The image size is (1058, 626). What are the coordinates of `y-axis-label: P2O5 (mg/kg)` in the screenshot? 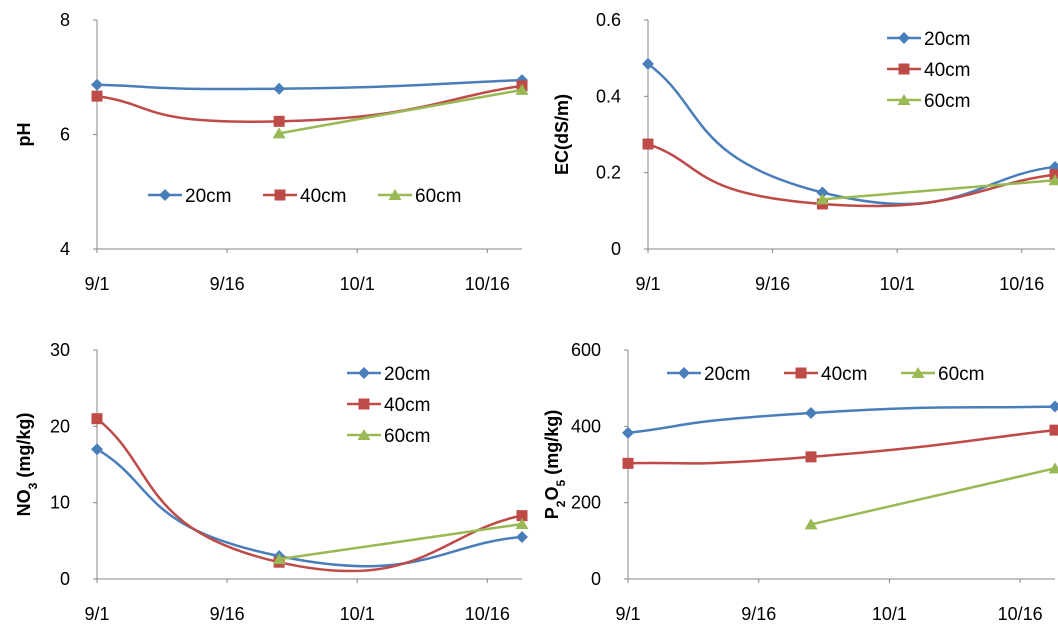 It's located at (555, 464).